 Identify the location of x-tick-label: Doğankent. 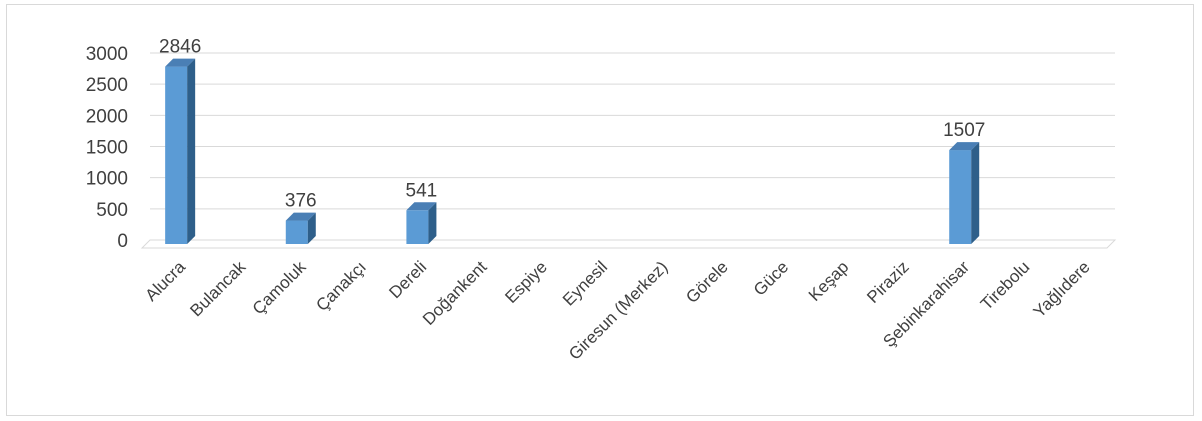
(455, 293).